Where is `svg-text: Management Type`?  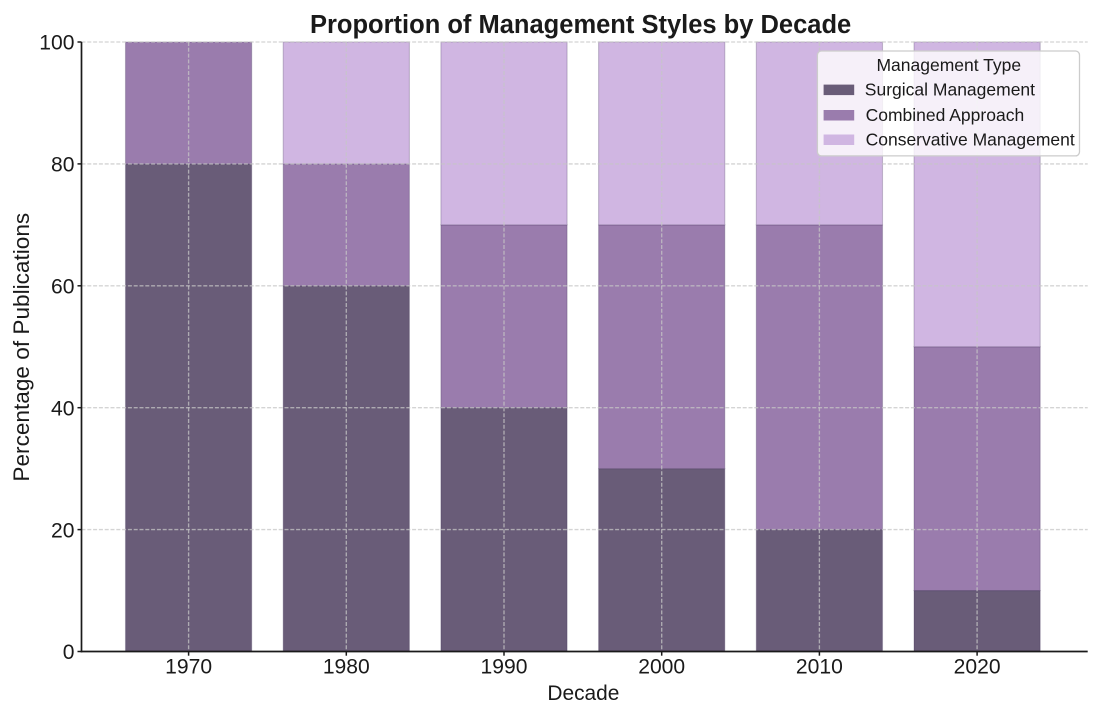
svg-text: Management Type is located at coordinates (948, 65).